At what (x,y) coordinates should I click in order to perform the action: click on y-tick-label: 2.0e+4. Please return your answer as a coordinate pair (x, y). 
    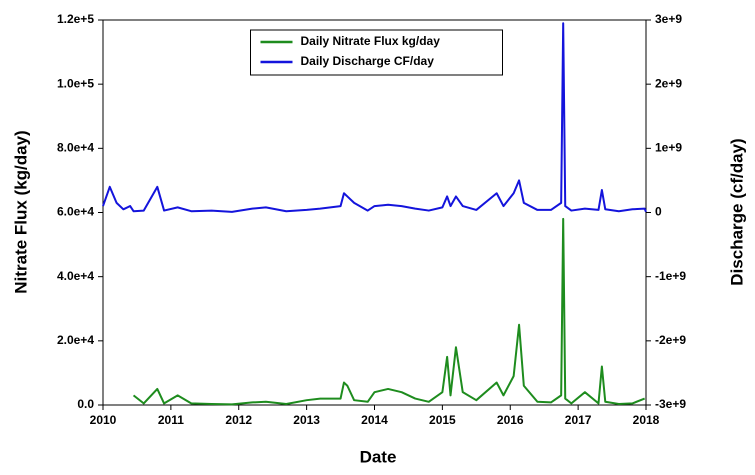
    Looking at the image, I should click on (75, 340).